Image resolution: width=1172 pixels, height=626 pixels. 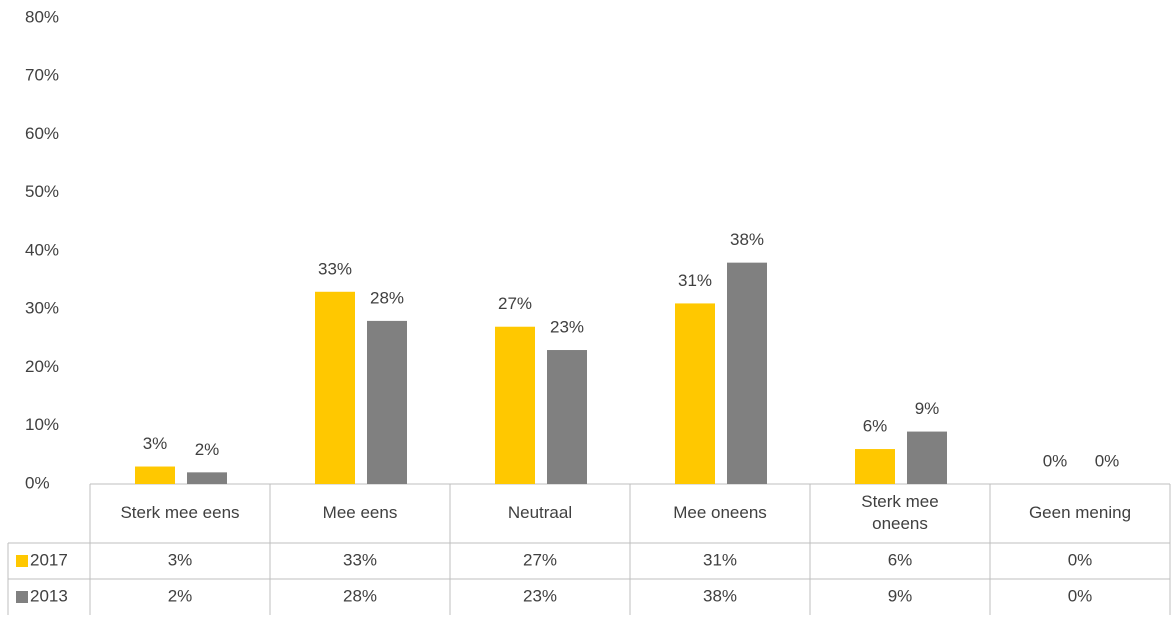 I want to click on x-tick-label: Neutraal, so click(x=540, y=512).